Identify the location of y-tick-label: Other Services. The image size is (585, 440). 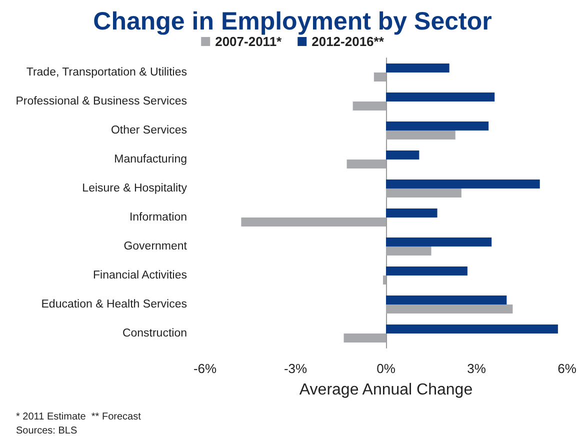
(149, 130).